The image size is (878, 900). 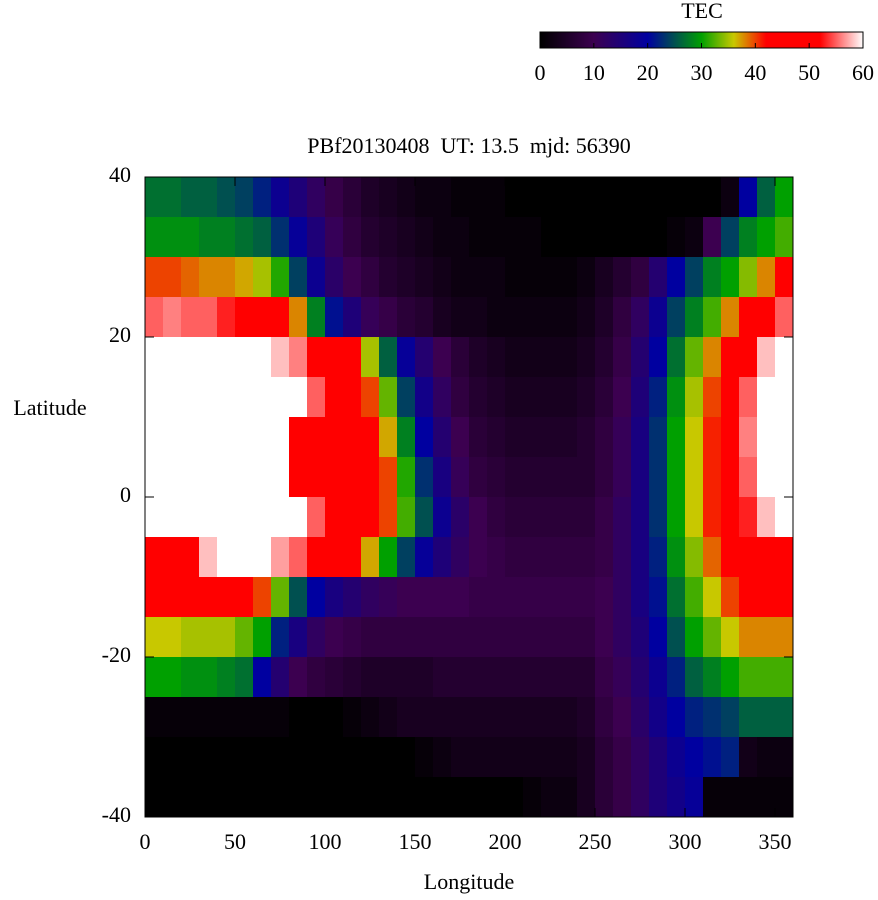 I want to click on colorbar-tick-label: 40, so click(x=755, y=72).